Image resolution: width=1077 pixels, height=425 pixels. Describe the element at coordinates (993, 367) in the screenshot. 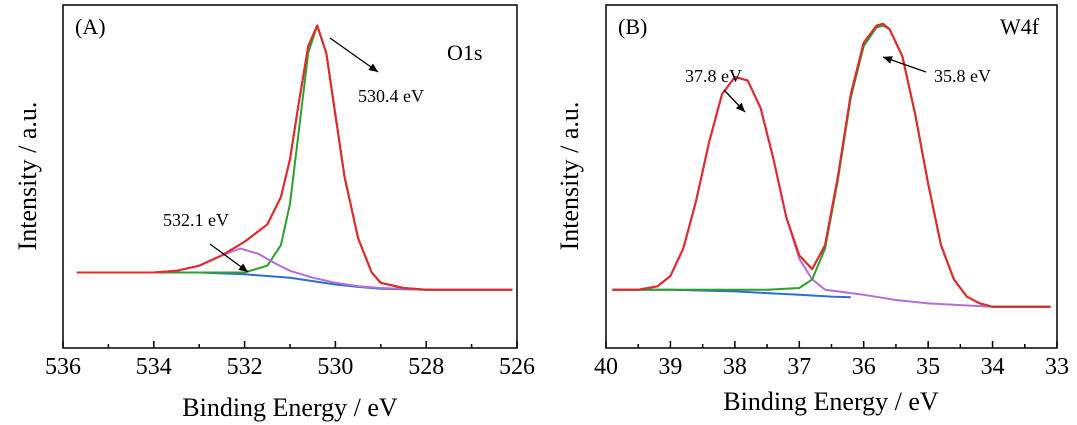

I see `x-tick-label: 34` at that location.